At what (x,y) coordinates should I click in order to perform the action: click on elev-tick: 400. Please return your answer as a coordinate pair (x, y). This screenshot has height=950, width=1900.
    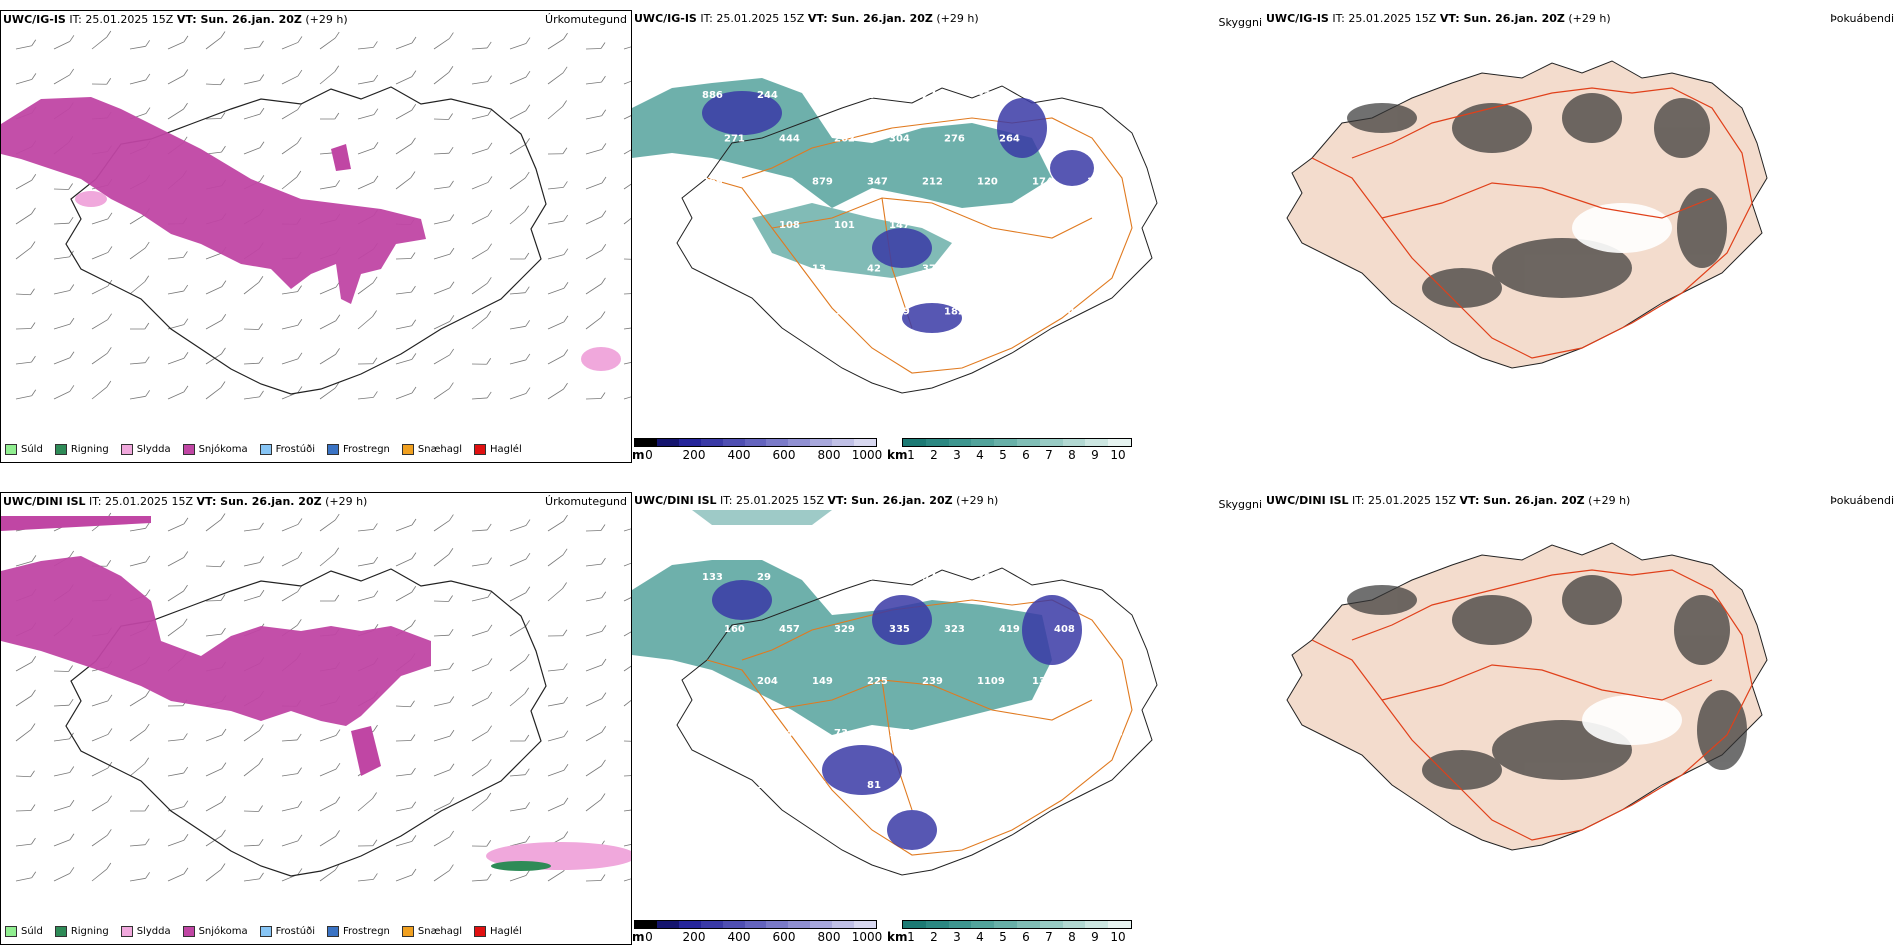
    Looking at the image, I should click on (739, 937).